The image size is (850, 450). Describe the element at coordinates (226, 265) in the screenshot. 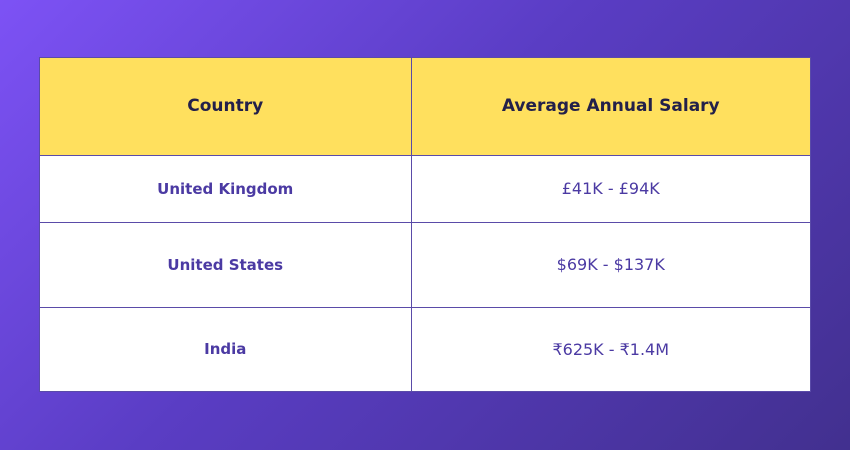

I see `country-cell: United States` at that location.